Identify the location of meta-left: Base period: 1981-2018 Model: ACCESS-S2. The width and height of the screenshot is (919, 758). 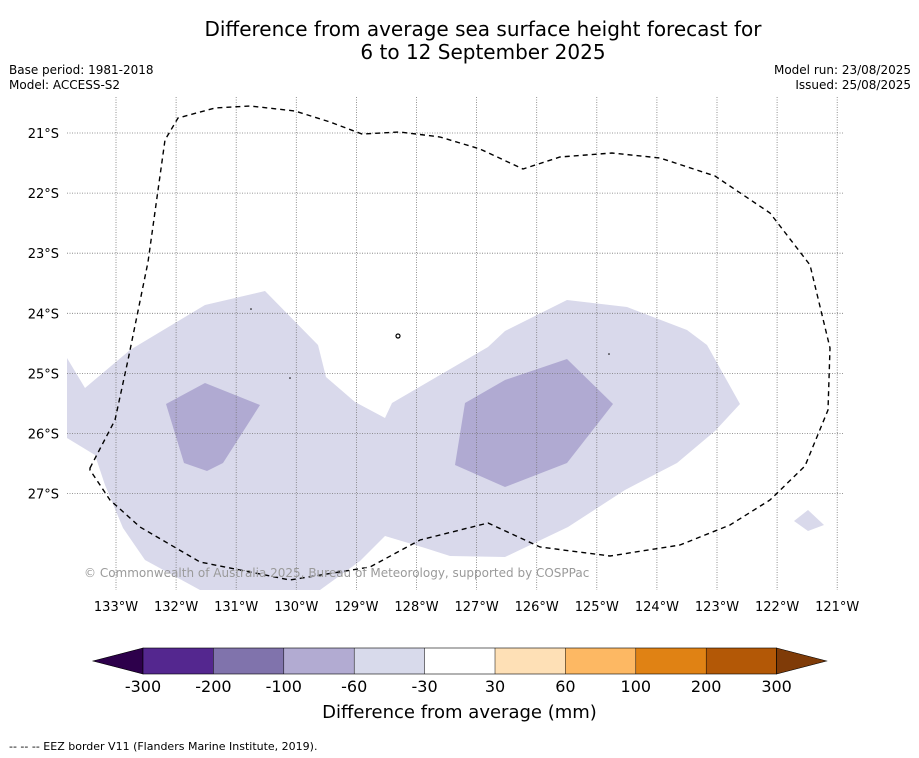
(81, 78).